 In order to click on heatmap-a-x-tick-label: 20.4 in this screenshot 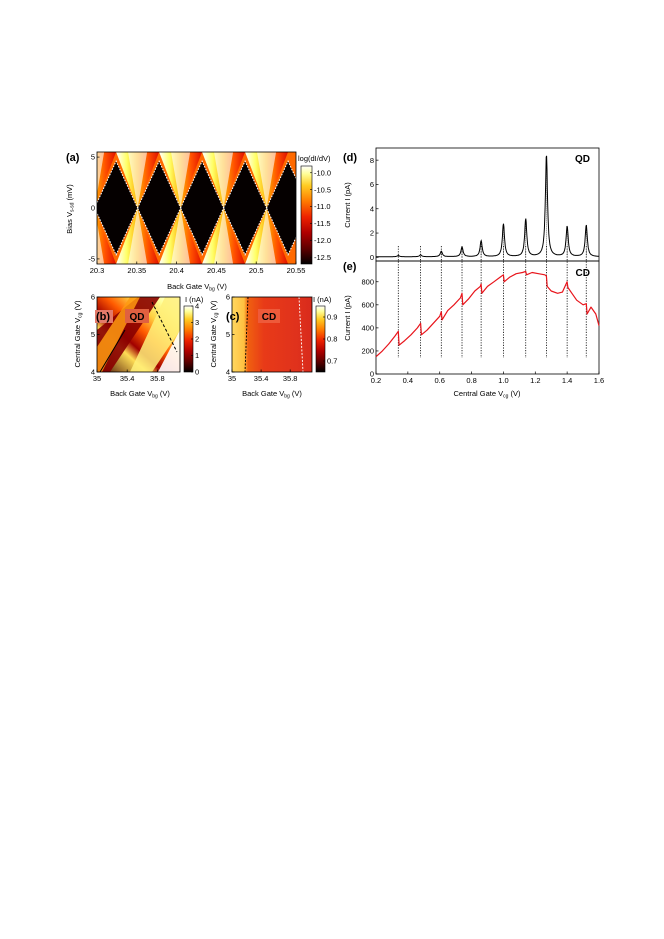, I will do `click(176, 270)`.